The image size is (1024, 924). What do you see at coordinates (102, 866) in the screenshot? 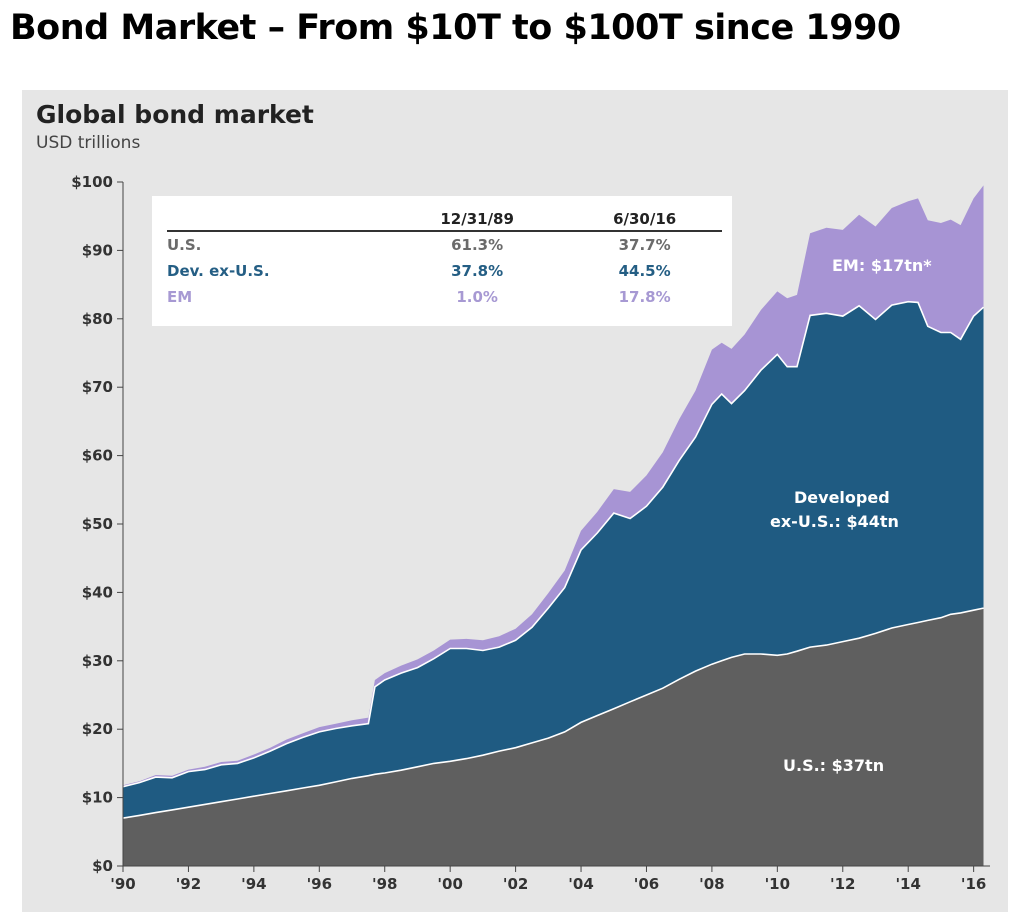
I see `y-tick-label: $0` at bounding box center [102, 866].